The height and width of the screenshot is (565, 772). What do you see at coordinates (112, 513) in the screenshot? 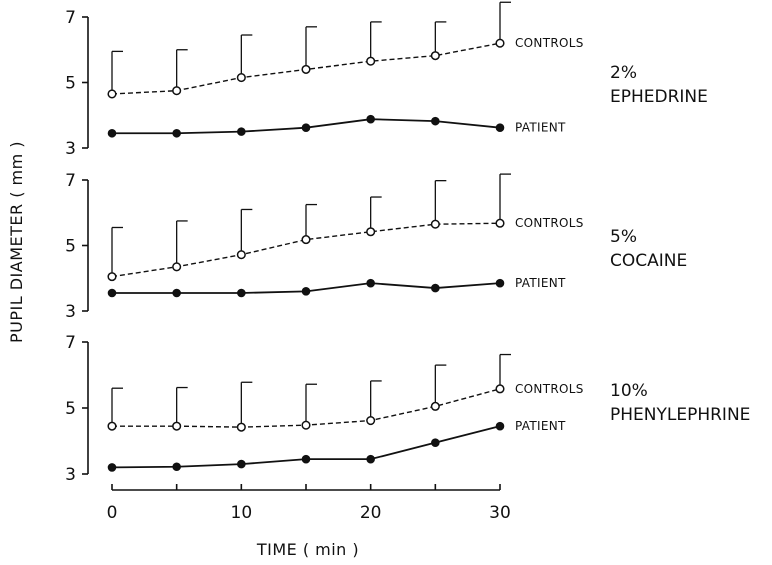
I see `x-tick-label: 0` at bounding box center [112, 513].